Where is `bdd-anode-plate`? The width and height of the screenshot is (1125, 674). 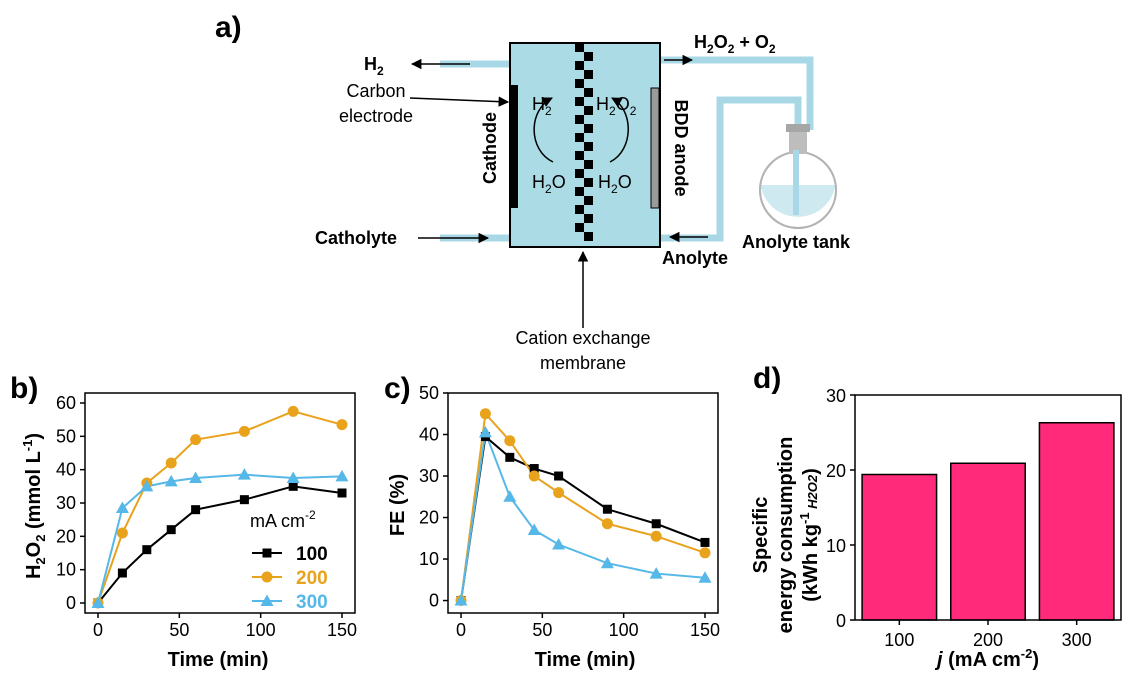 bdd-anode-plate is located at coordinates (655, 148).